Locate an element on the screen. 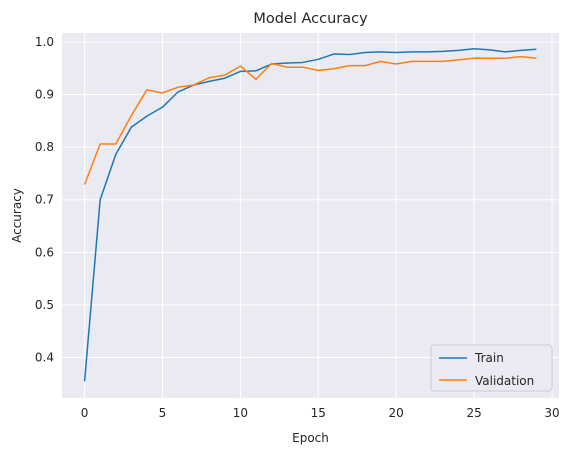 The image size is (569, 455). chart-title: Model Accuracy is located at coordinates (310, 19).